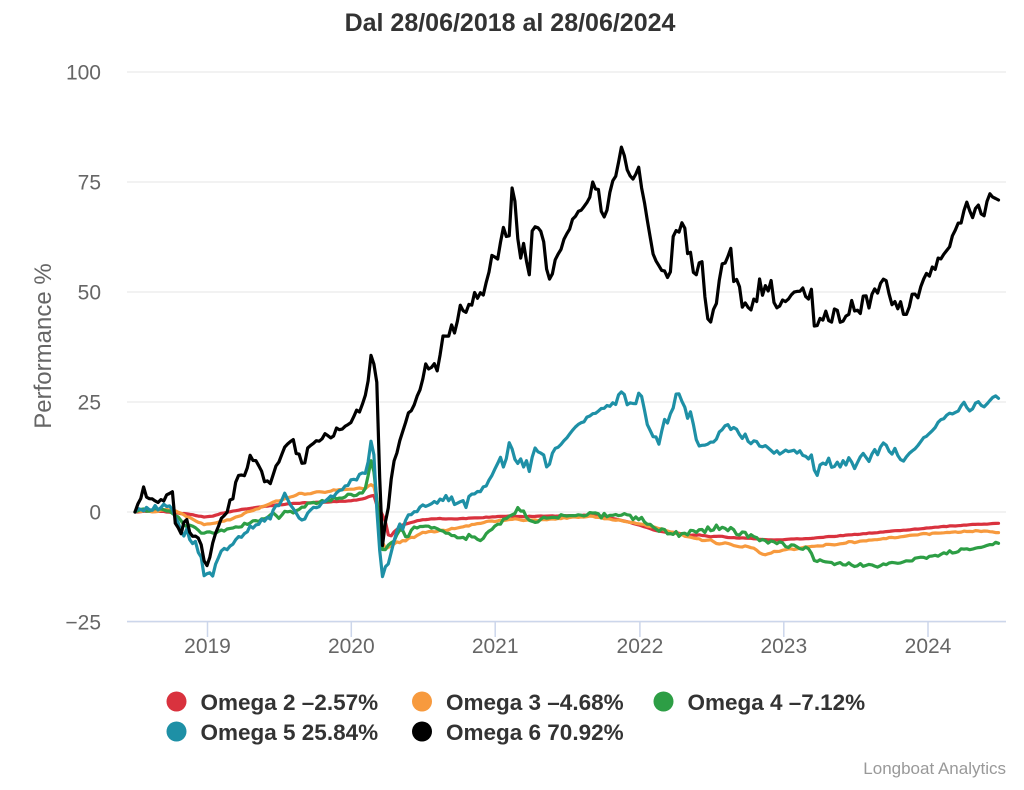  Describe the element at coordinates (83, 73) in the screenshot. I see `svg-text: 100` at that location.